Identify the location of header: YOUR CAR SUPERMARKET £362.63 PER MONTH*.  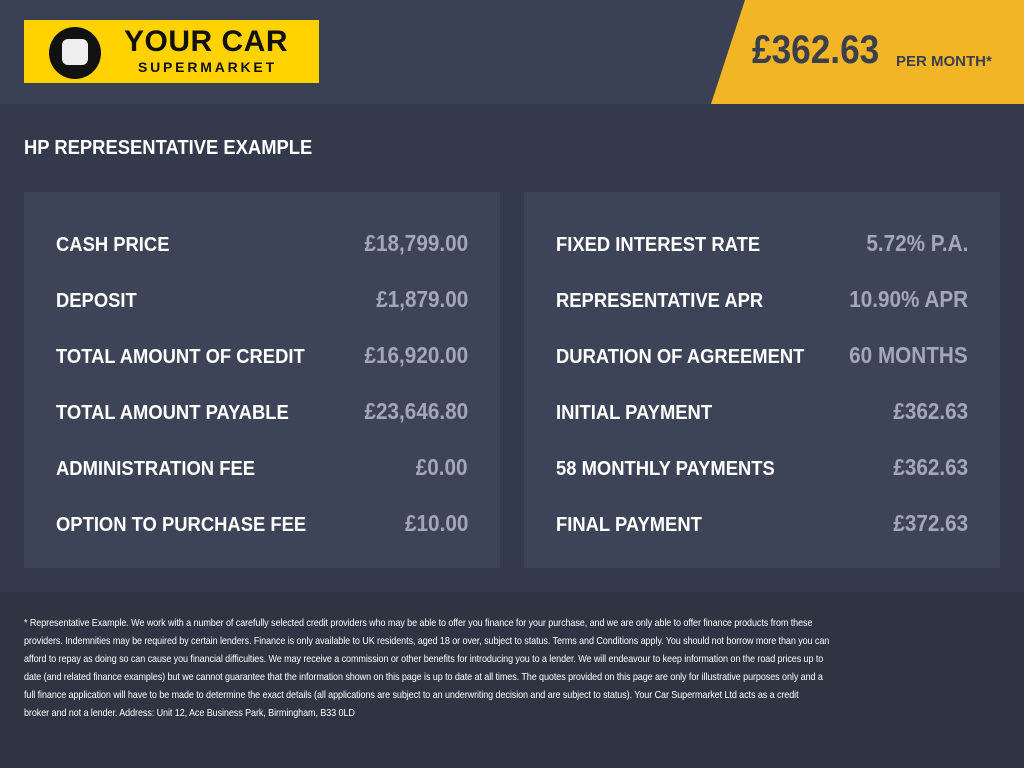
(512, 52).